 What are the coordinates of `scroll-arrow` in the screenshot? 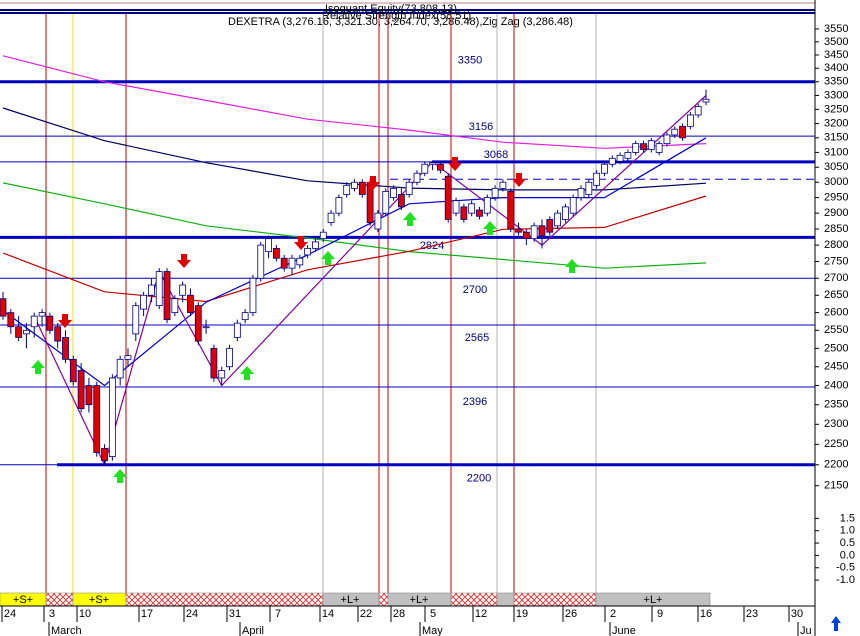 It's located at (836, 623).